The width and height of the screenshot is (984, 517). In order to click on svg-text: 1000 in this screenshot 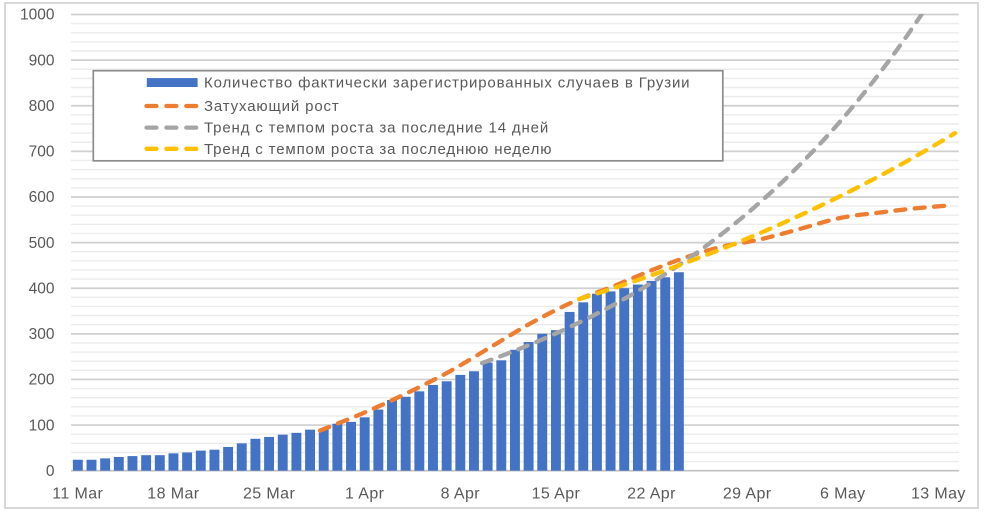, I will do `click(37, 15)`.